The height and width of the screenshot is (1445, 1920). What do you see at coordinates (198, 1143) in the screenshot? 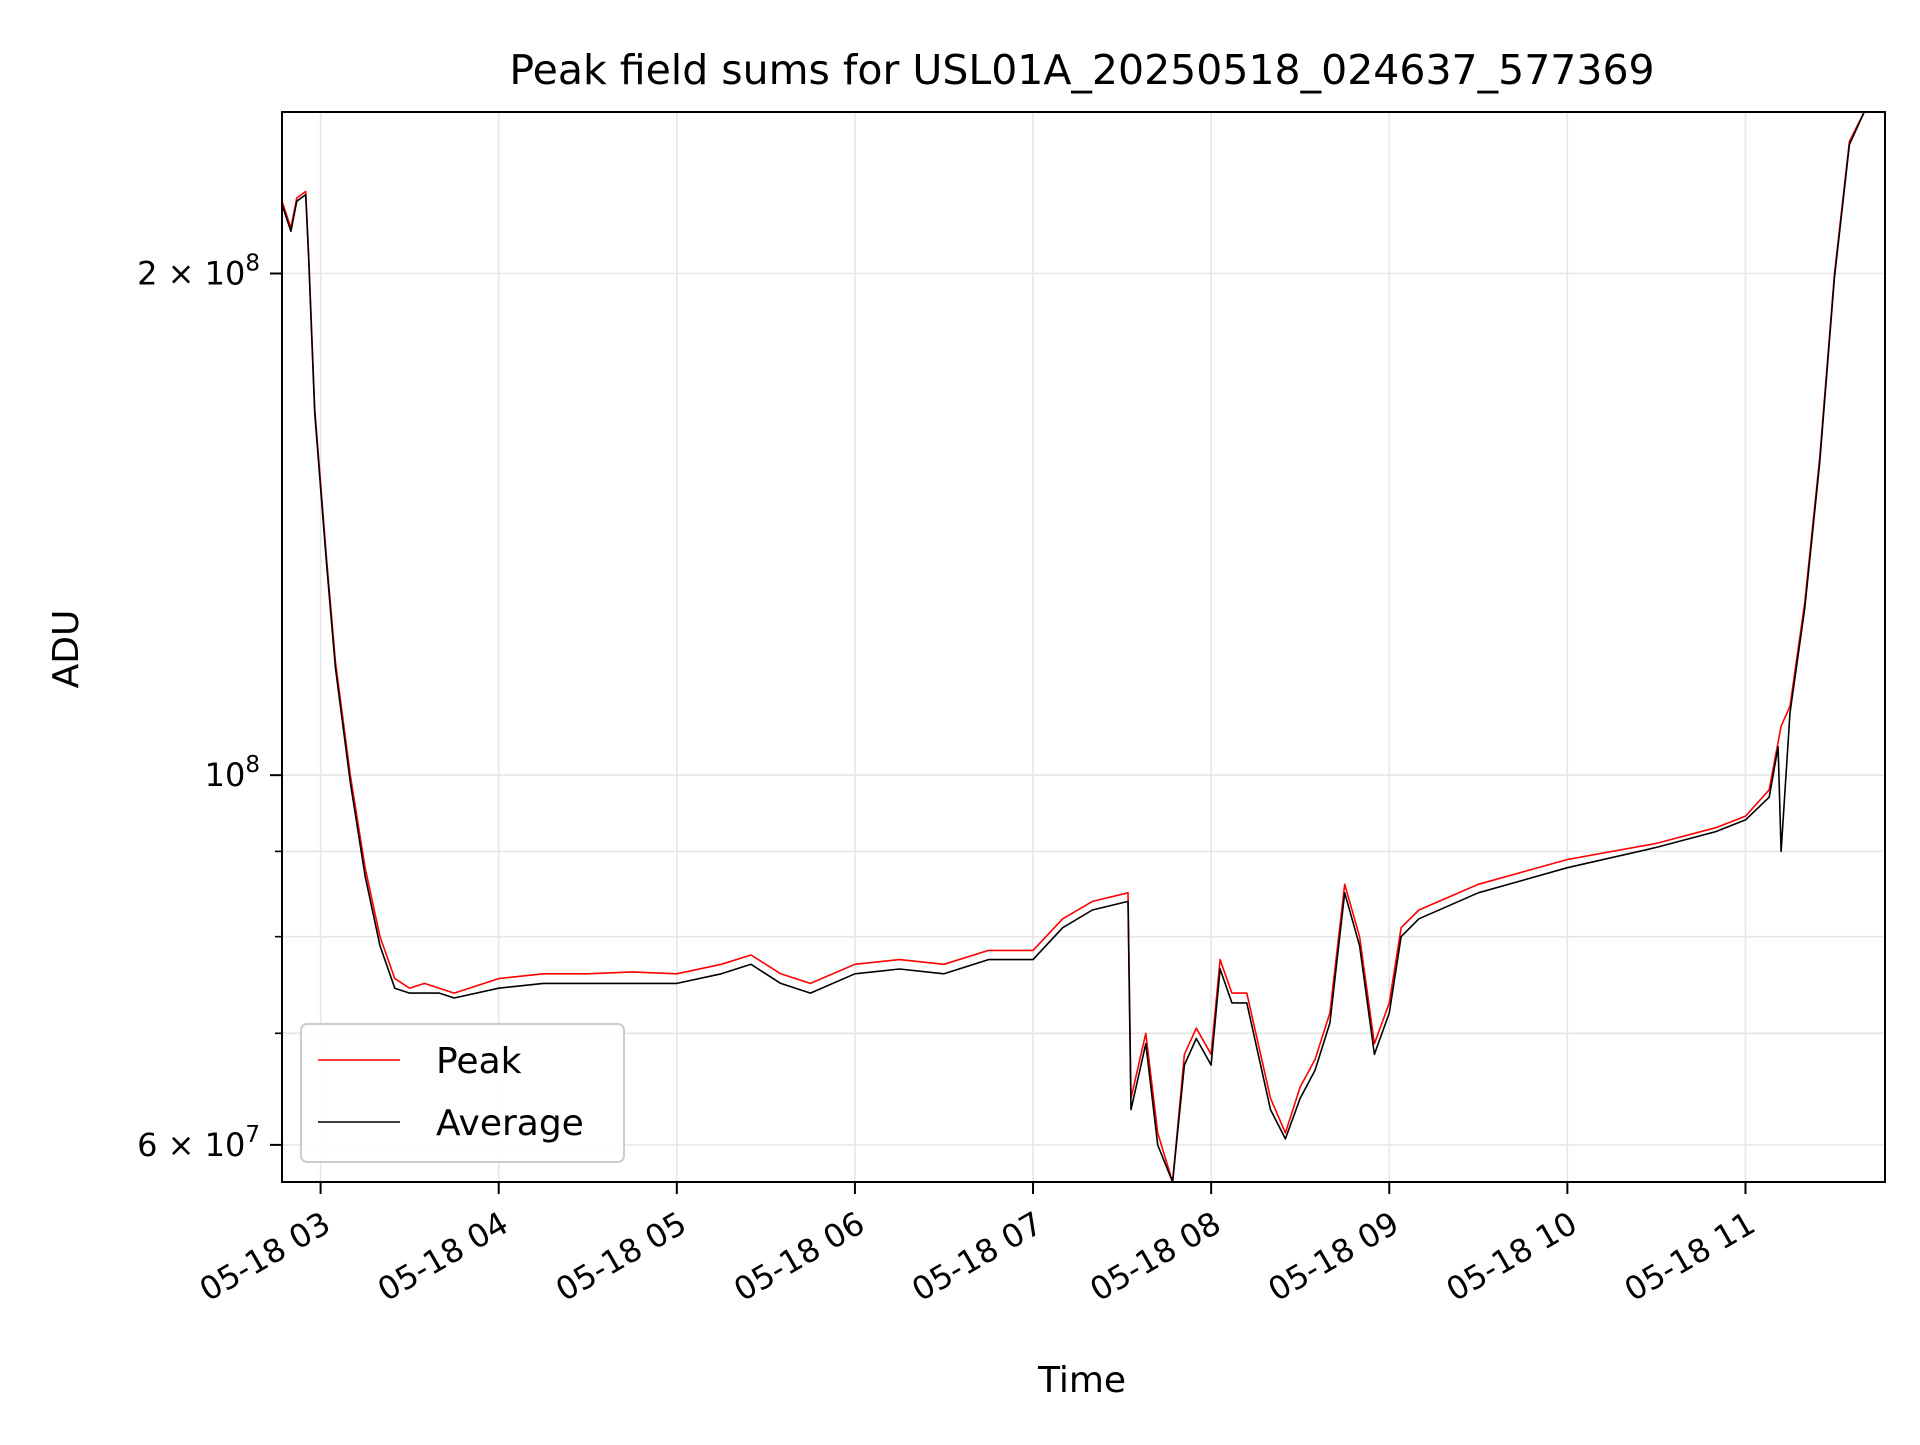
I see `y-tick-label: 6 × 107` at bounding box center [198, 1143].